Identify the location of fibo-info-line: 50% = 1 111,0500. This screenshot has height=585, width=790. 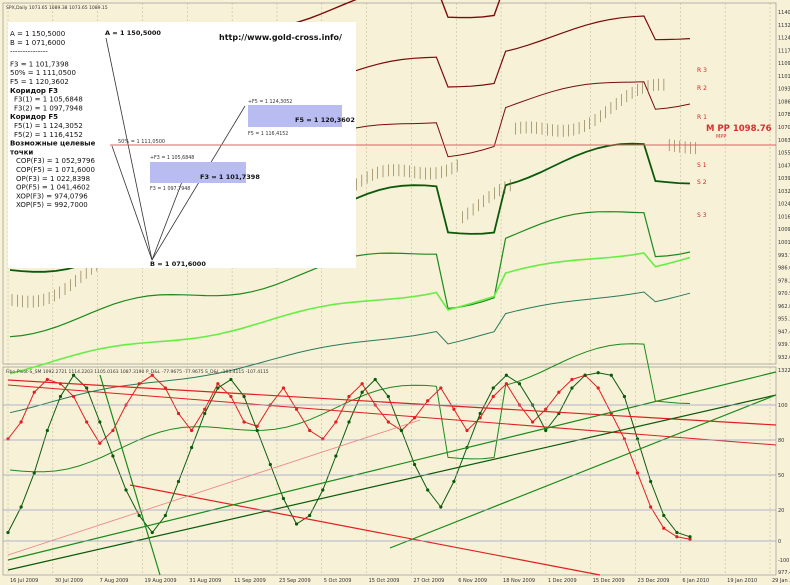
(43, 73).